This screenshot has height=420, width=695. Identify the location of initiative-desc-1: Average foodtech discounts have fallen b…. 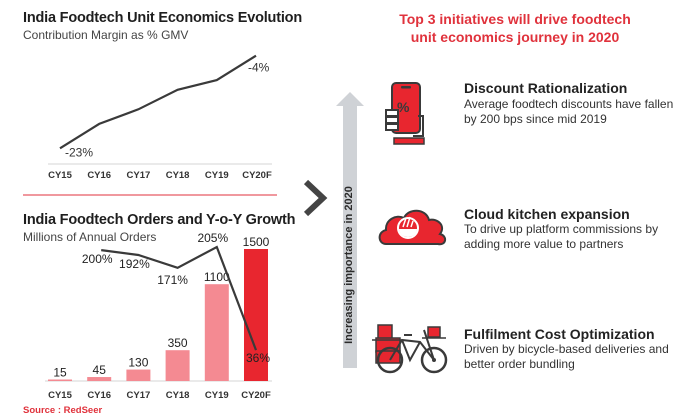
(579, 112).